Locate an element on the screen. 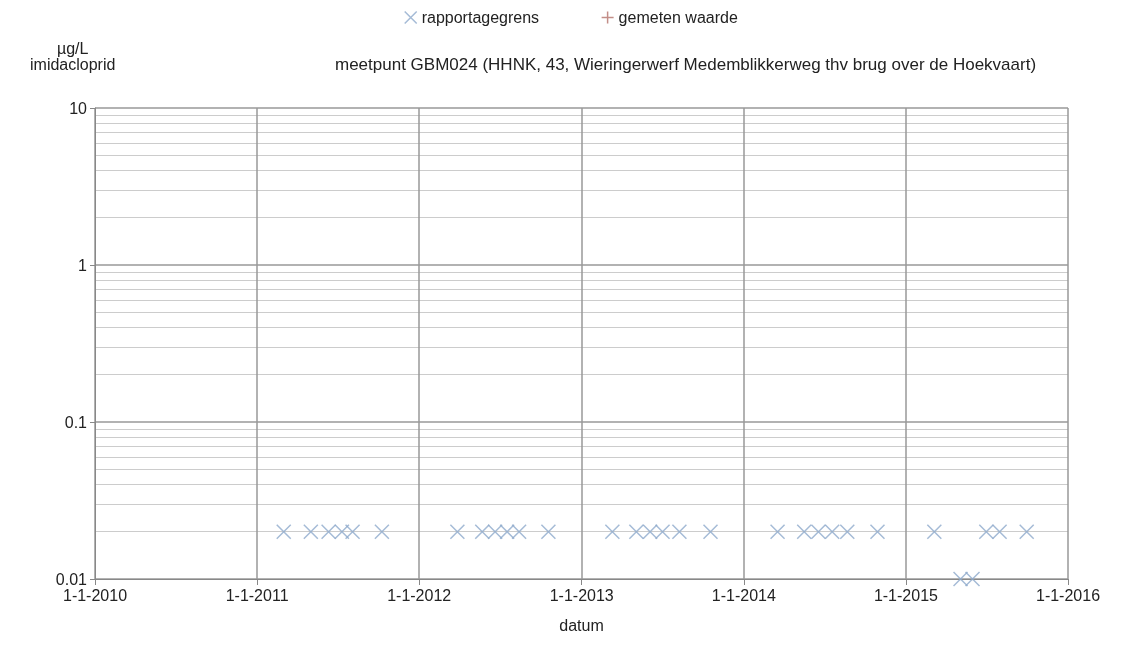 This screenshot has height=653, width=1140. x-tick-label: 1-1-2014 is located at coordinates (743, 595).